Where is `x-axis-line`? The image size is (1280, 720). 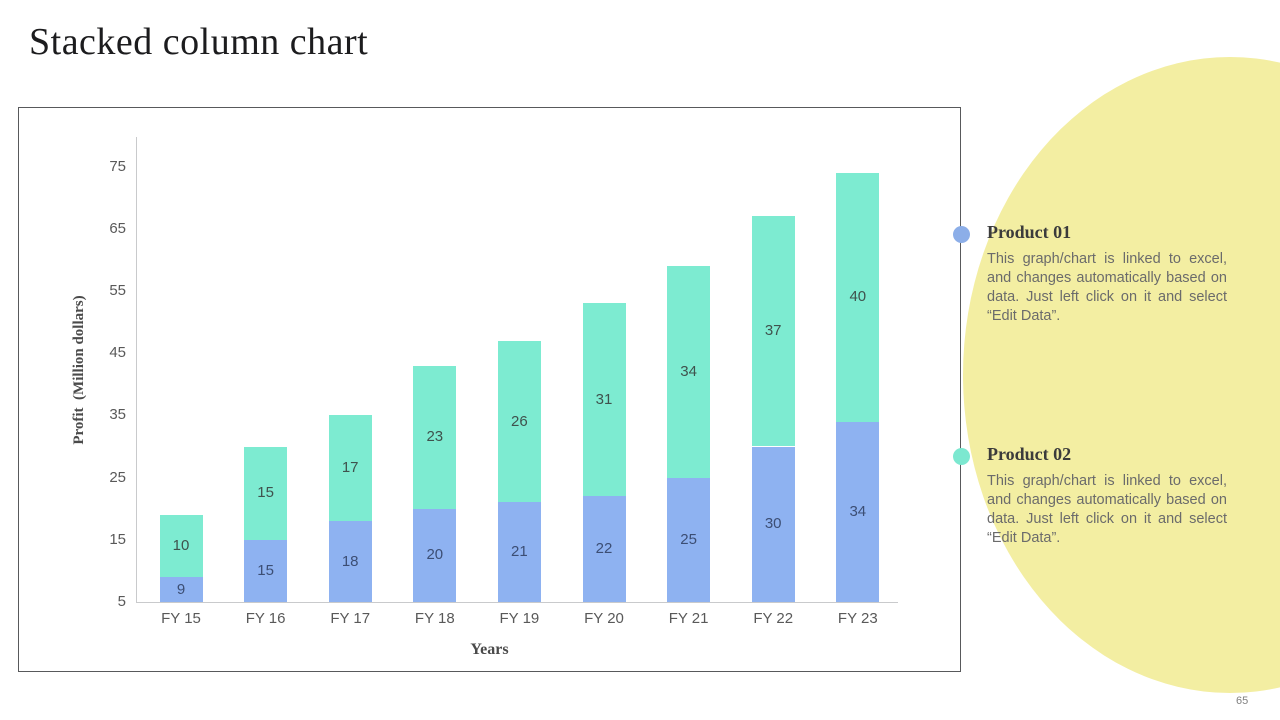
x-axis-line is located at coordinates (517, 602).